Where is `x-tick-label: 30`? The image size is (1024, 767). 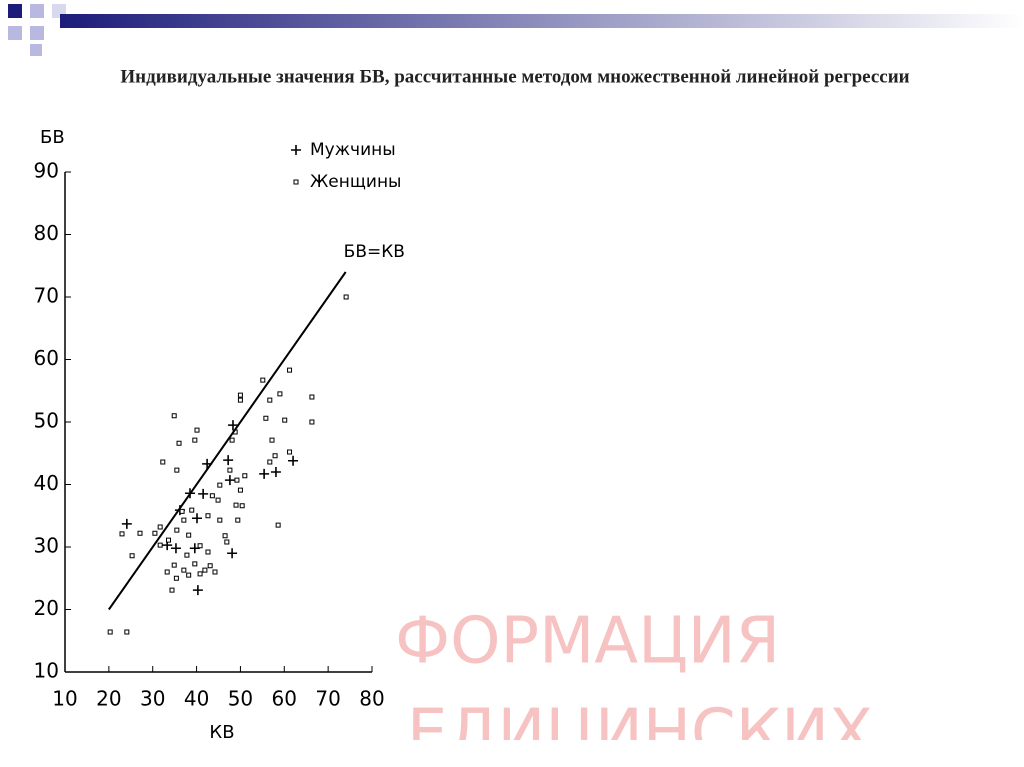
x-tick-label: 30 is located at coordinates (152, 699).